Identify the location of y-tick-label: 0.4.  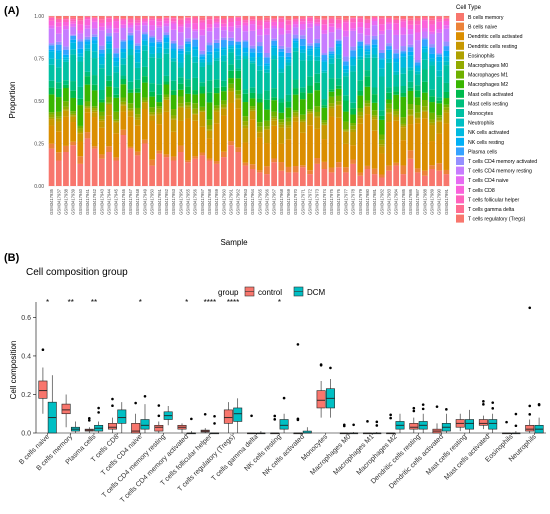
(26, 356).